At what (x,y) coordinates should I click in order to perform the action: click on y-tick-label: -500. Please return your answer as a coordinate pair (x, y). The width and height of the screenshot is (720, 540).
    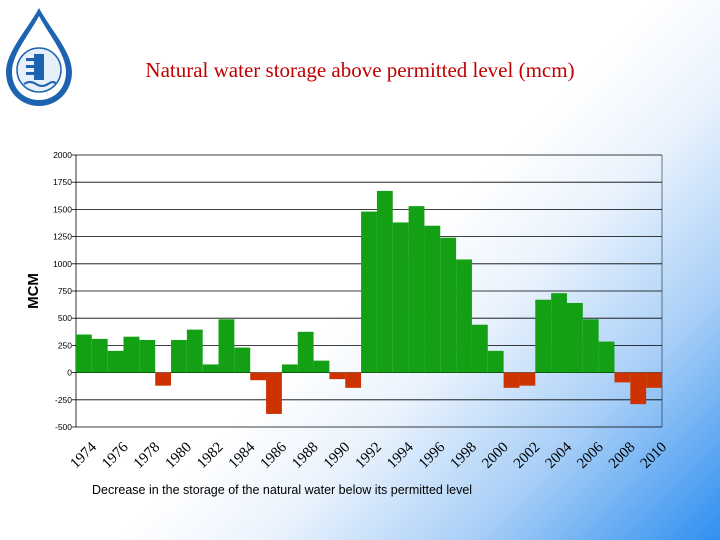
    Looking at the image, I should click on (63, 427).